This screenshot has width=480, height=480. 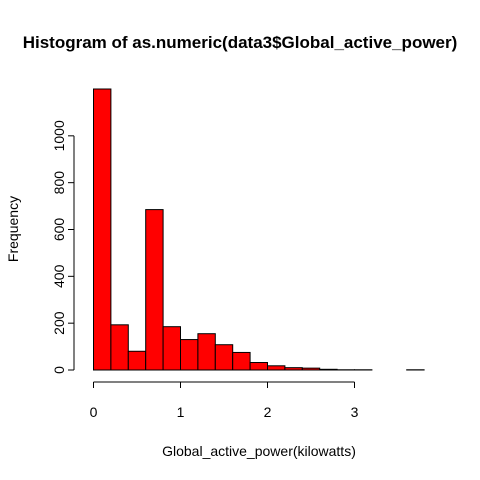 I want to click on y-tick-label: 0, so click(x=59, y=370).